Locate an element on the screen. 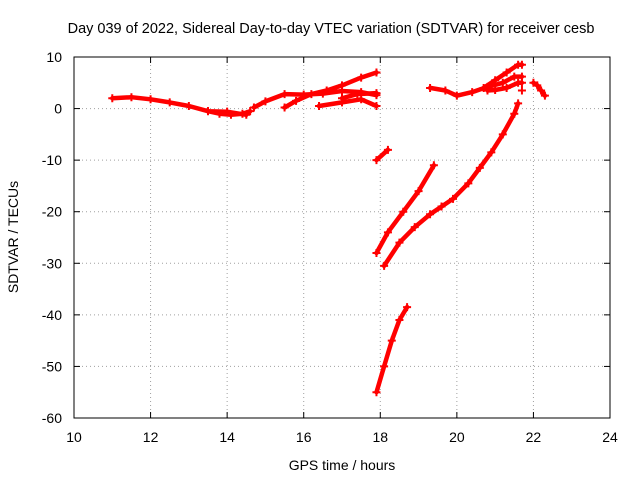  y-tick-label: -20 is located at coordinates (52, 212).